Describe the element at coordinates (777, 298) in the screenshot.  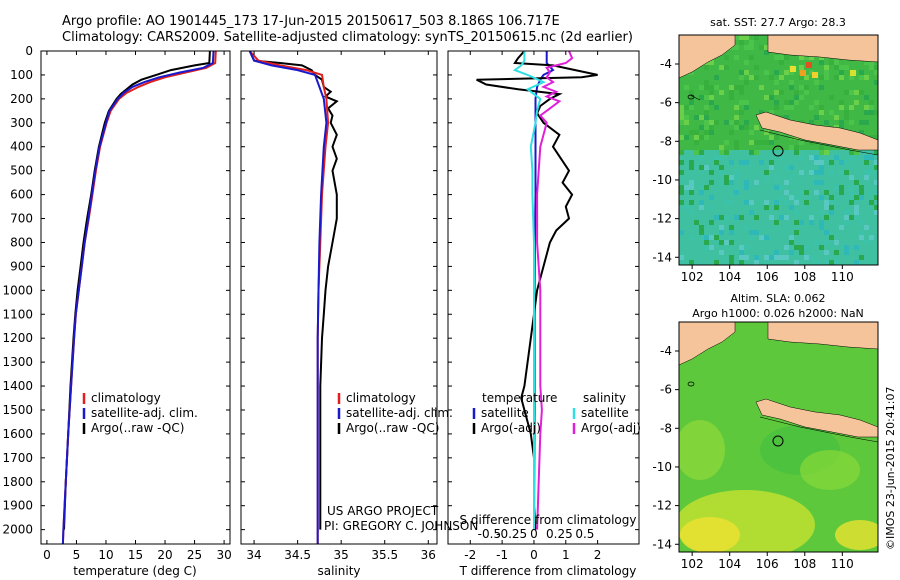
I see `sla-map-title-1: Altim. SLA: 0.062` at that location.